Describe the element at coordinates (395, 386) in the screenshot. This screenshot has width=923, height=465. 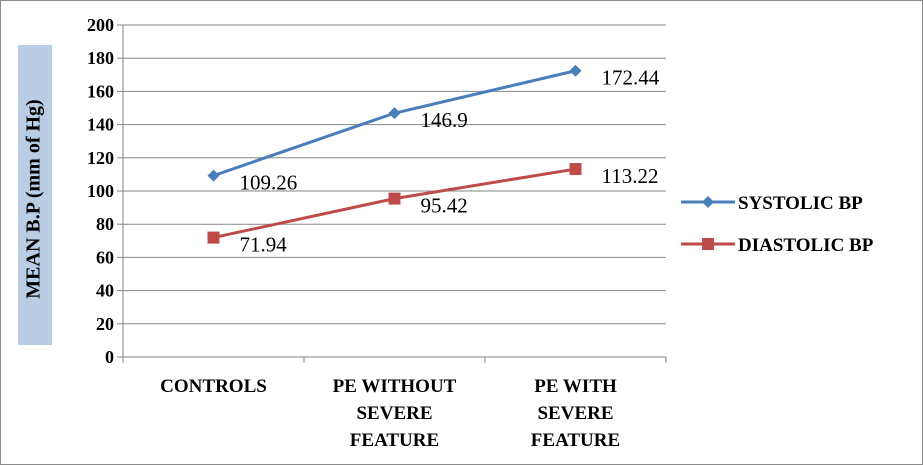
I see `x-category-label: PE WITHOUT` at that location.